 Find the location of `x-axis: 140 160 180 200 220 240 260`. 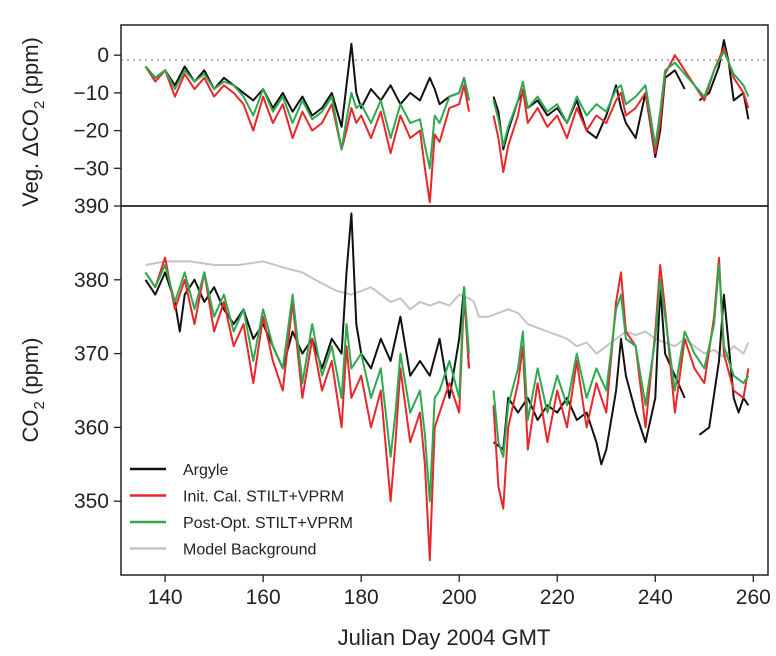

x-axis: 140 160 180 200 220 240 260 is located at coordinates (459, 592).